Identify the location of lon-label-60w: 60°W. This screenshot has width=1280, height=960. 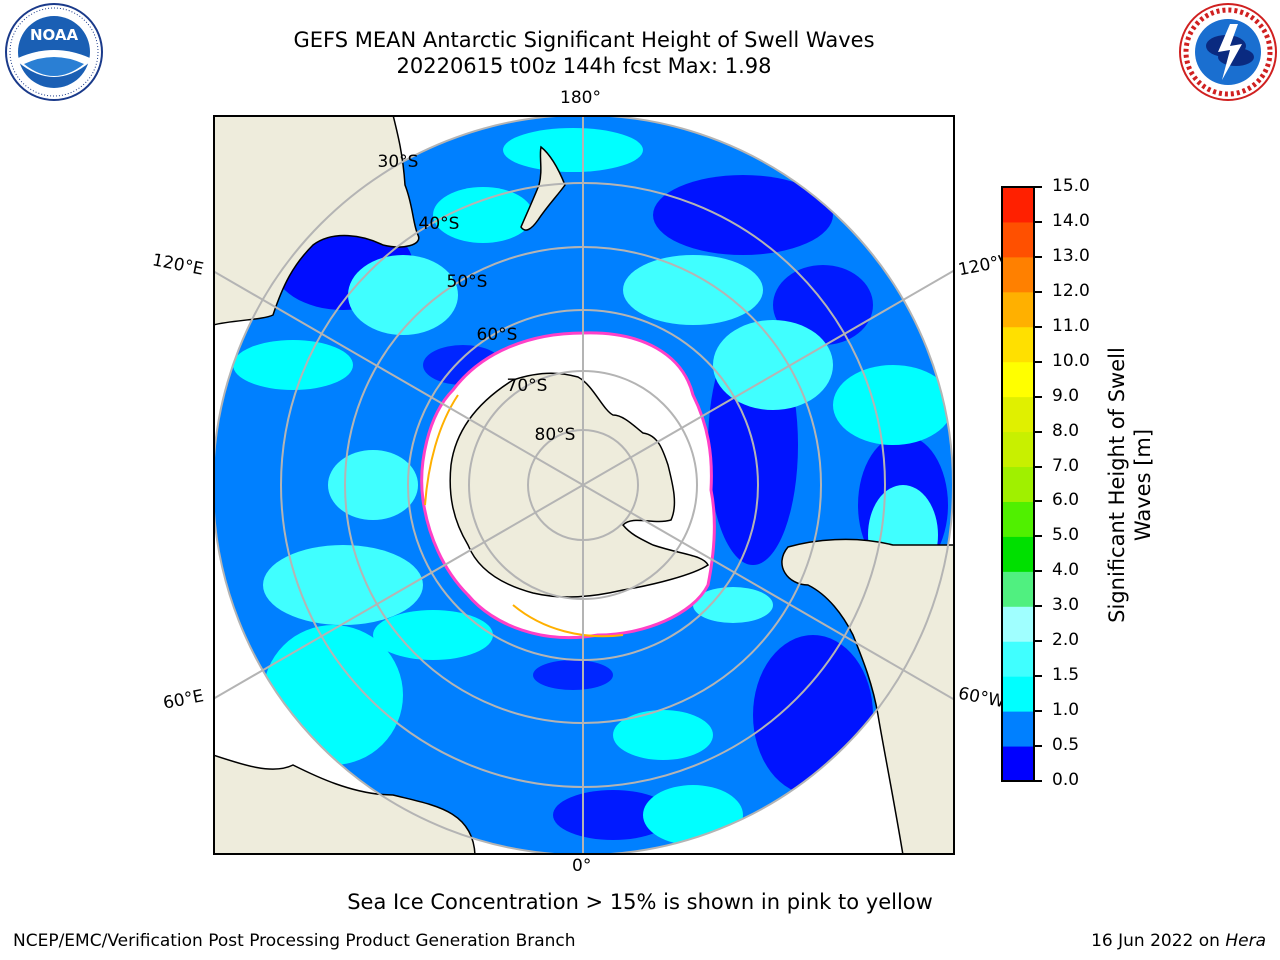
(981, 698).